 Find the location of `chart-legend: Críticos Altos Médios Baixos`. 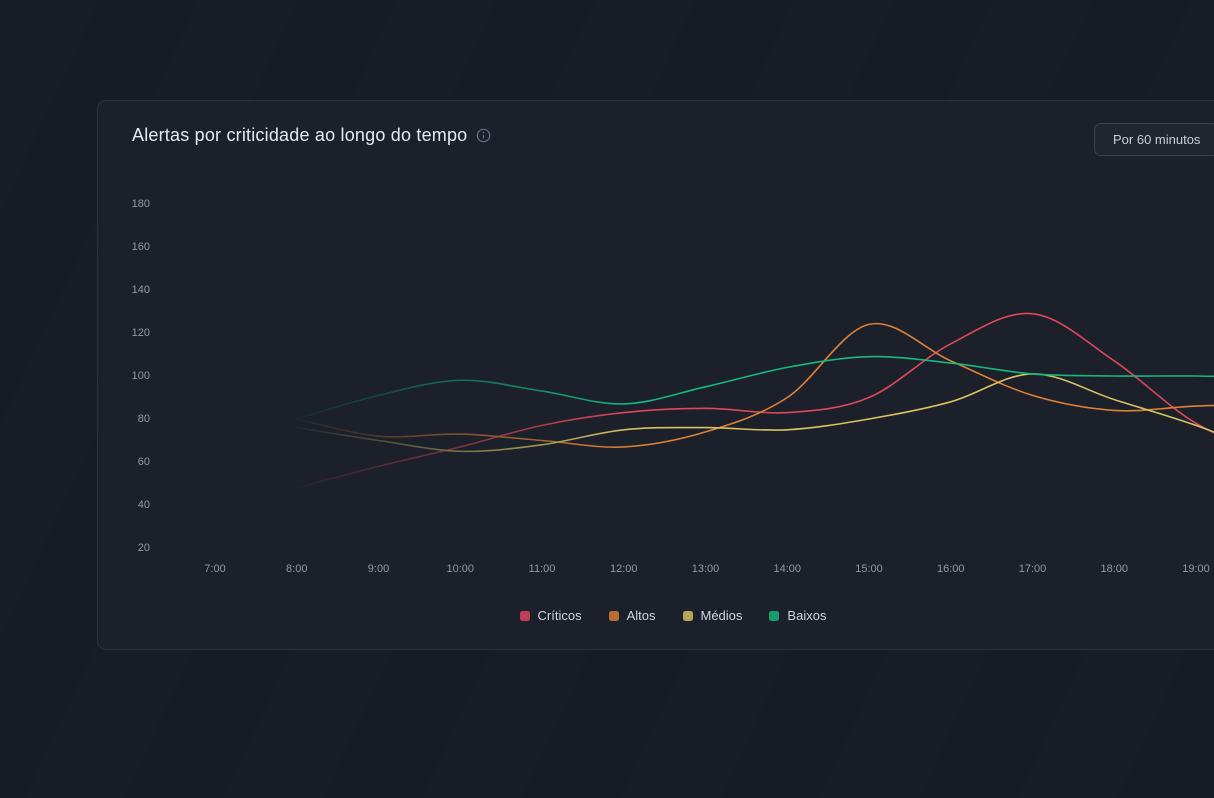

chart-legend: Críticos Altos Médios Baixos is located at coordinates (656, 615).